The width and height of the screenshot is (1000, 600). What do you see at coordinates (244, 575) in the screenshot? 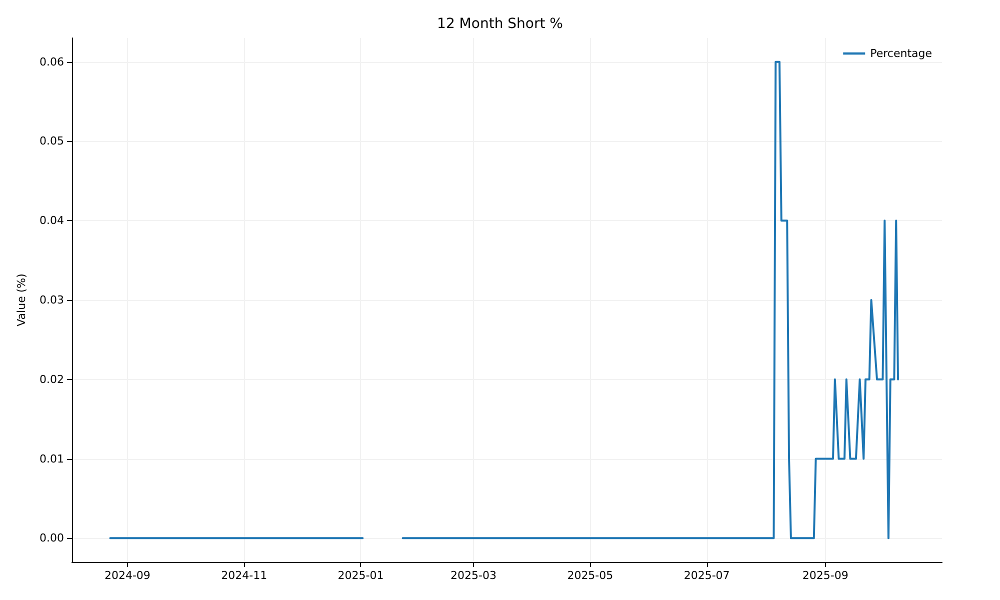
I see `x-tick-label: 2024-11` at bounding box center [244, 575].